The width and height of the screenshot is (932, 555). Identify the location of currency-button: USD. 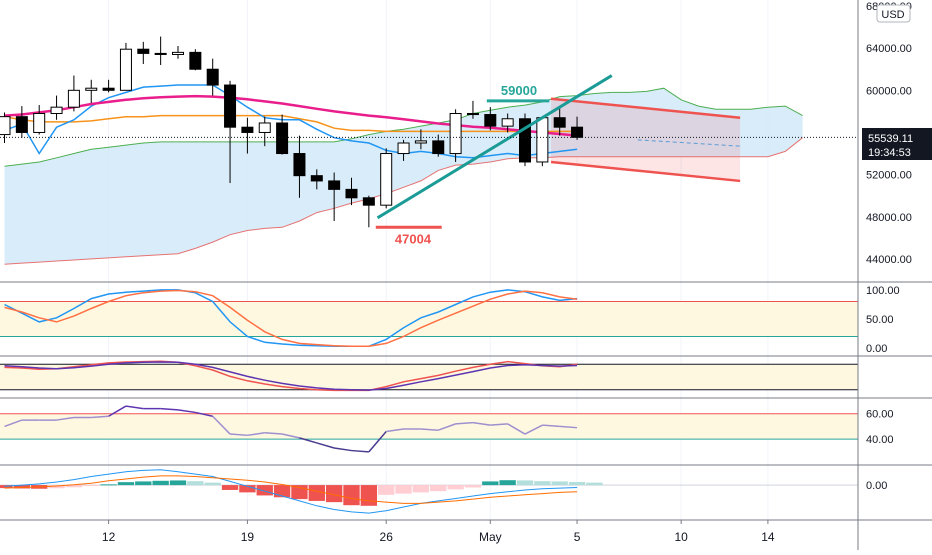
(893, 13).